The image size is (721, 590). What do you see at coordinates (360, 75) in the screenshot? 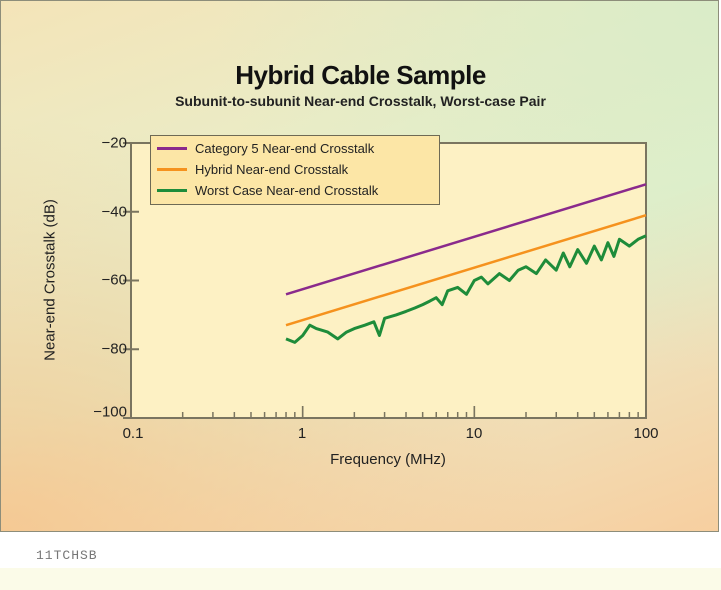
I see `chart-title: Hybrid Cable Sample` at bounding box center [360, 75].